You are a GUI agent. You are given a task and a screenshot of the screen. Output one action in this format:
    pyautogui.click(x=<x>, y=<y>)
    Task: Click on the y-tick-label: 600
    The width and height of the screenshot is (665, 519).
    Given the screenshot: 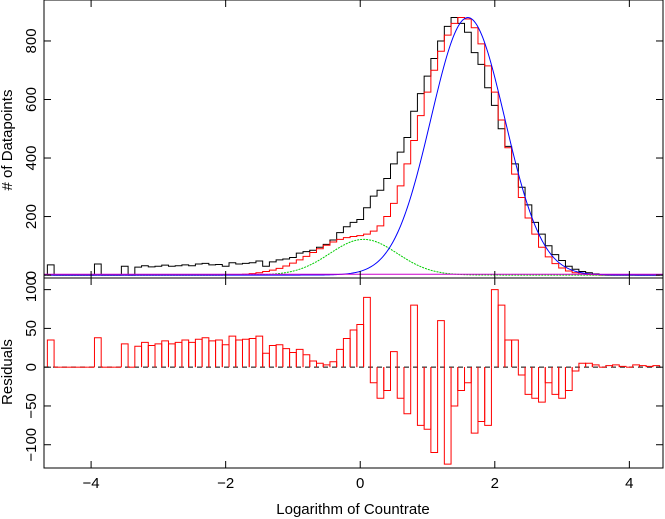 What is the action you would take?
    pyautogui.click(x=31, y=99)
    